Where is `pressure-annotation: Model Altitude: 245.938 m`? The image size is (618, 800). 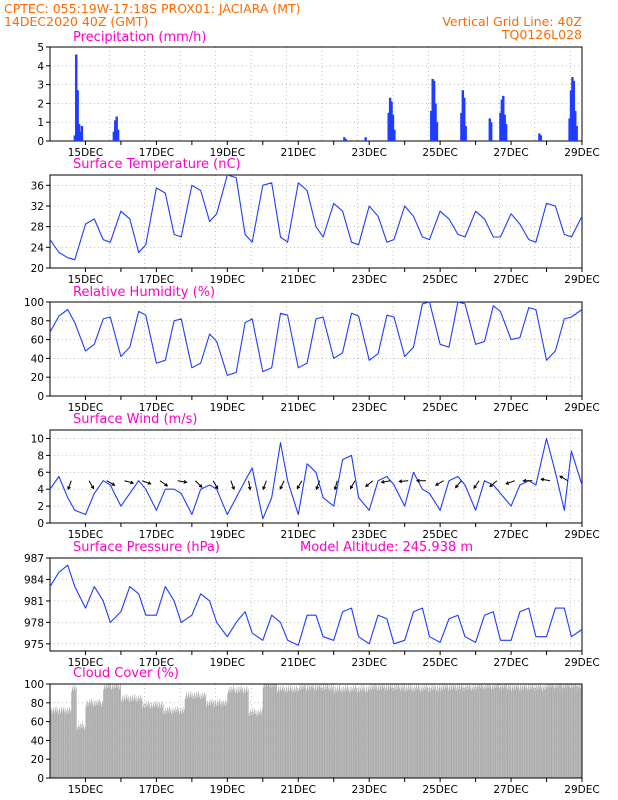 pressure-annotation: Model Altitude: 245.938 m is located at coordinates (386, 547).